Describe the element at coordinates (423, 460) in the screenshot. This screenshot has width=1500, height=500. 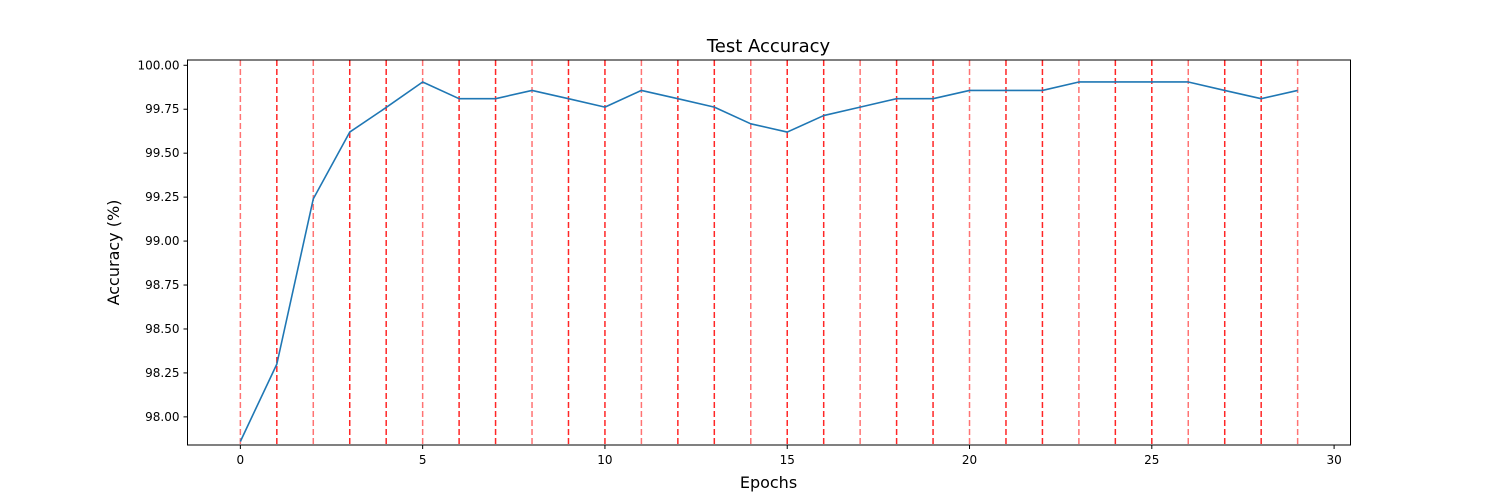
I see `x-tick-label: 5` at that location.